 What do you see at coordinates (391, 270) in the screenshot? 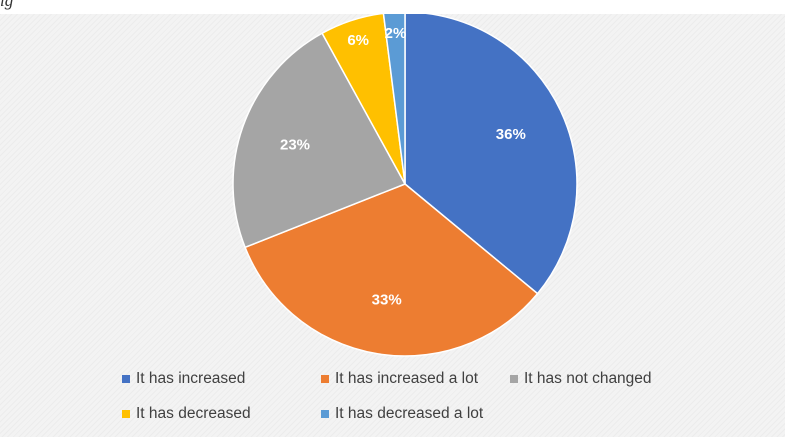
I see `pie-slice-it-has-increased-a-lot` at bounding box center [391, 270].